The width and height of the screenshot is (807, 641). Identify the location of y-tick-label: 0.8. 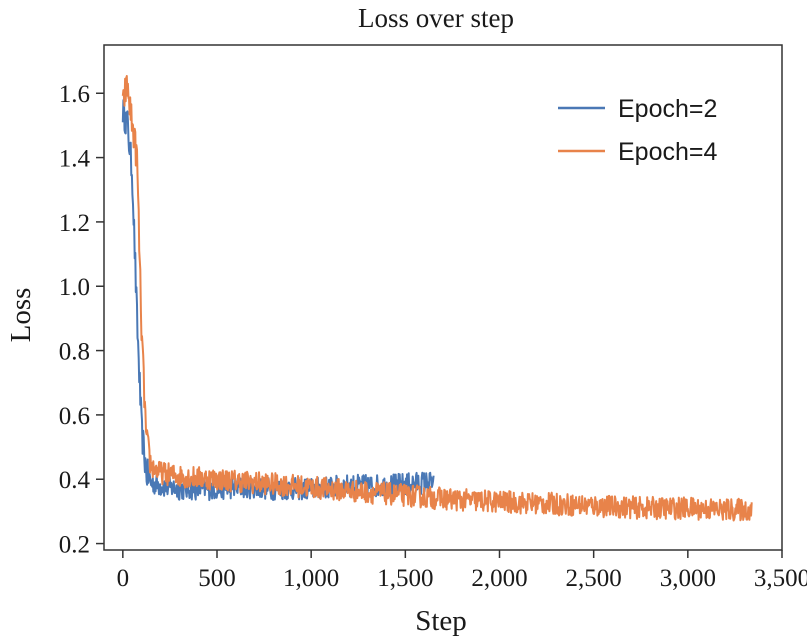
(74, 352).